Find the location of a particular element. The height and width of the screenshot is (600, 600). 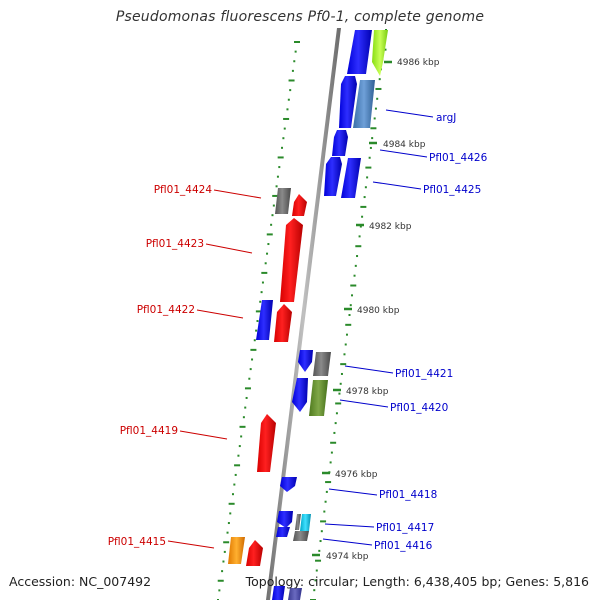

gene-label-pfl01-4420: Pfl01_4420 is located at coordinates (419, 408).